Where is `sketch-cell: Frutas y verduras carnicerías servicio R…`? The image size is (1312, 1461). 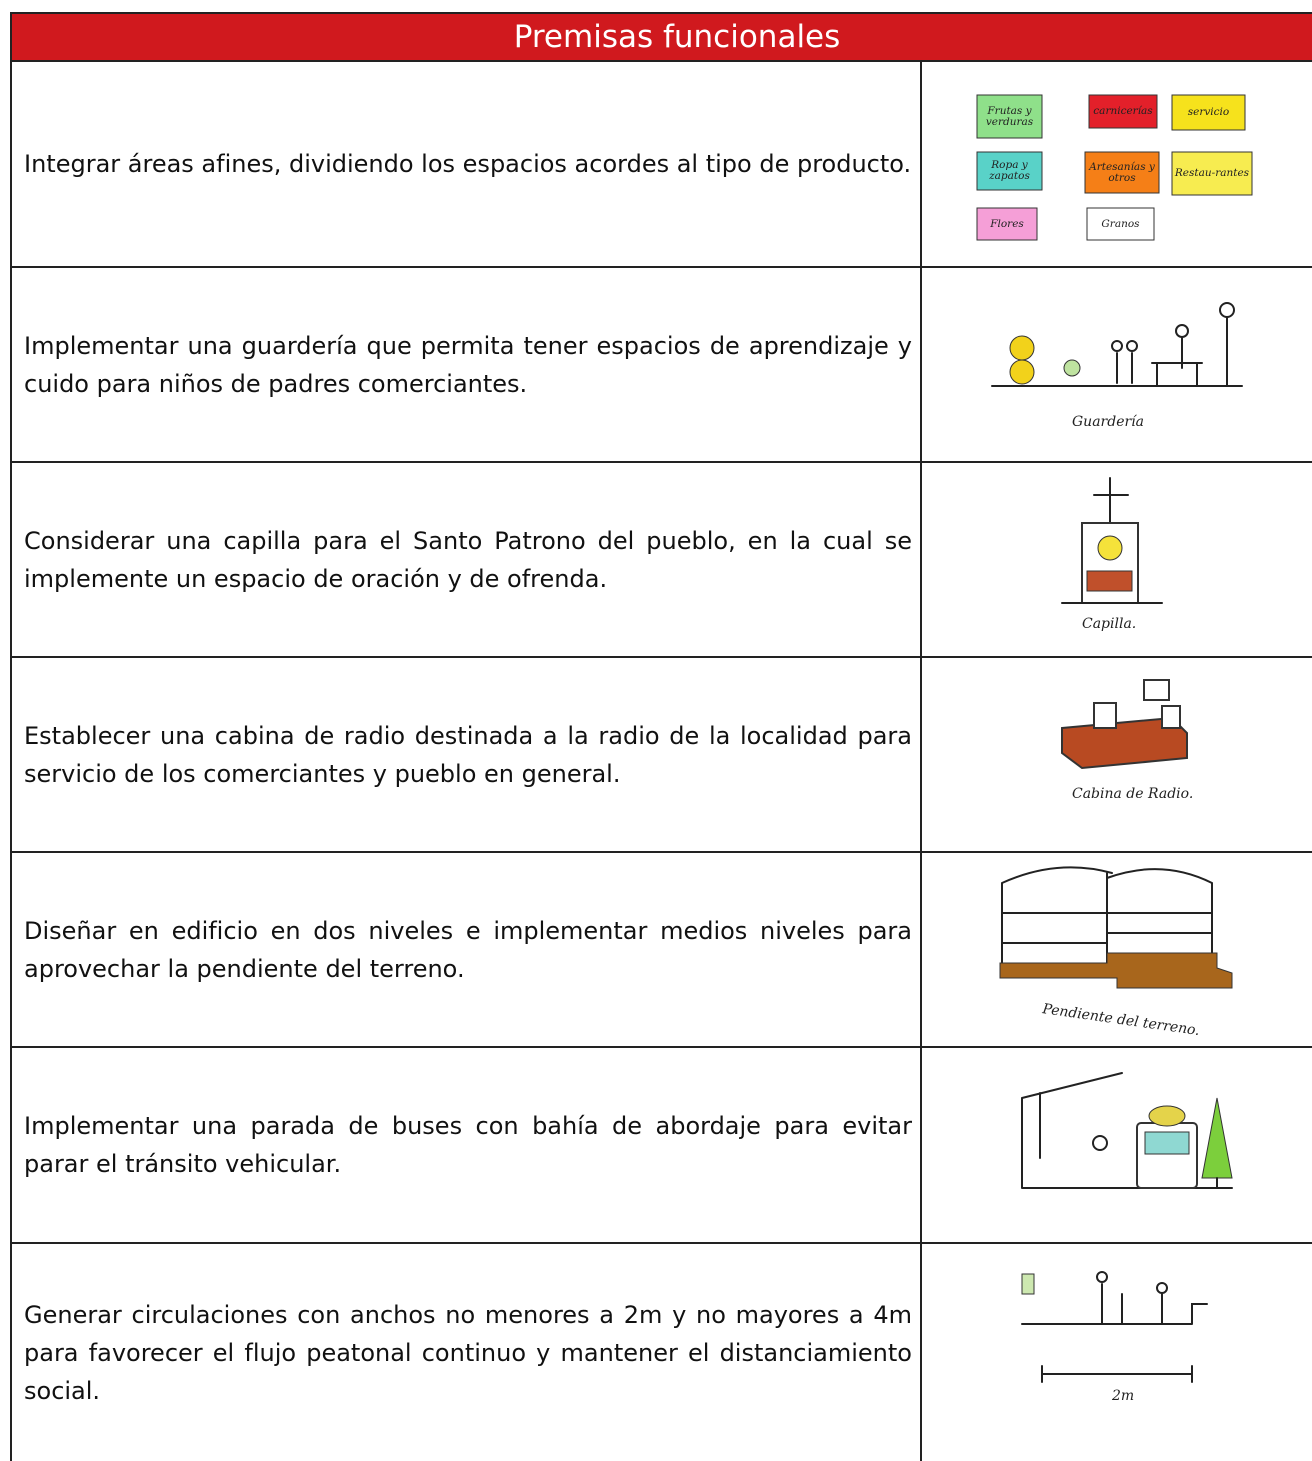 sketch-cell: Frutas y verduras carnicerías servicio R… is located at coordinates (1117, 164).